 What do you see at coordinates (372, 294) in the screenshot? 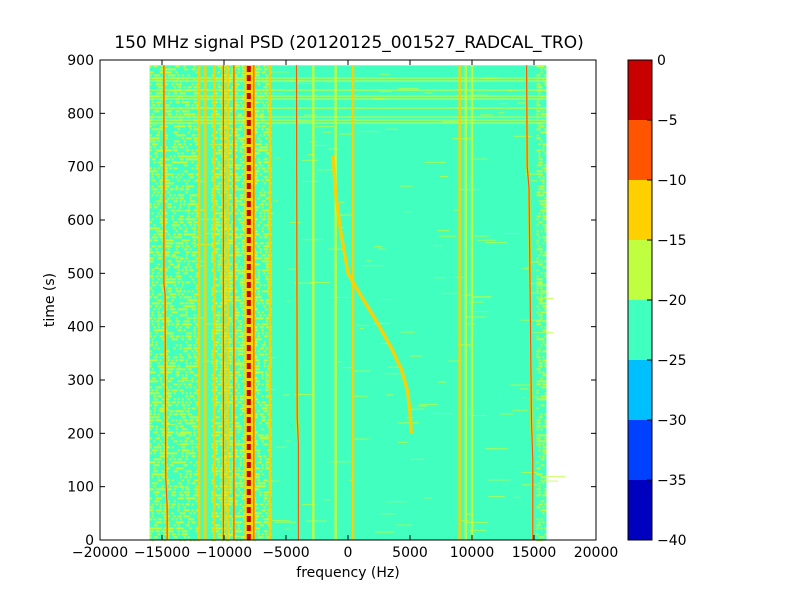
I see `chirp-signal` at bounding box center [372, 294].